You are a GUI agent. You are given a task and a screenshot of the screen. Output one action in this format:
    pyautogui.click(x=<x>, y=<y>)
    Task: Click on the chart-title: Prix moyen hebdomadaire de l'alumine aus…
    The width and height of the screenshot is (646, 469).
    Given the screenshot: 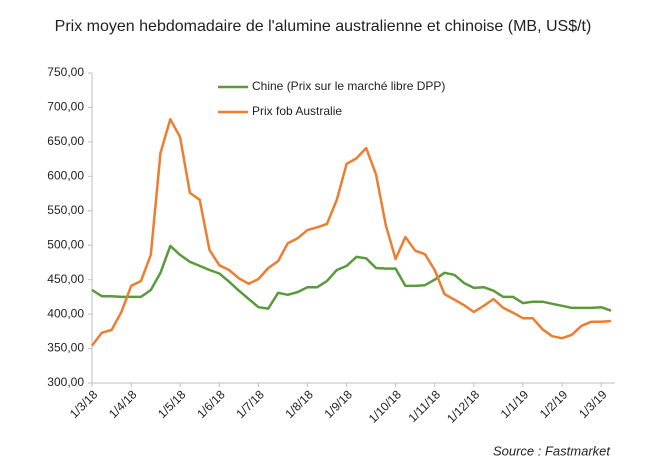 What is the action you would take?
    pyautogui.click(x=323, y=26)
    